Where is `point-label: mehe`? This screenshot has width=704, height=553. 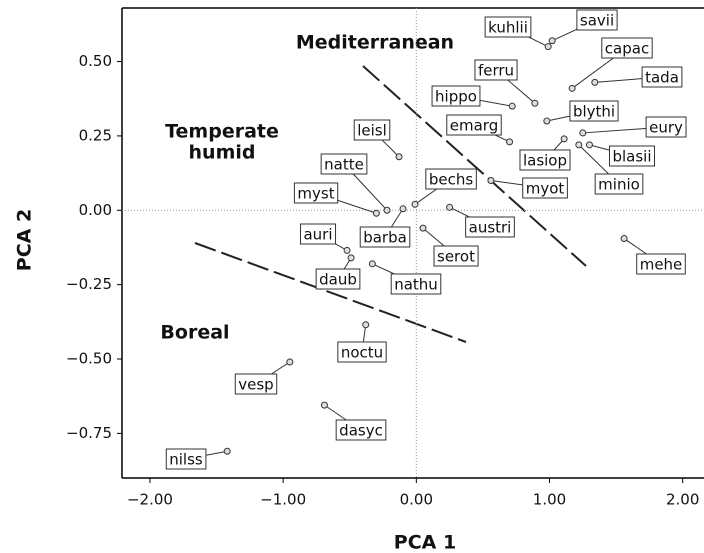 point-label: mehe is located at coordinates (661, 264).